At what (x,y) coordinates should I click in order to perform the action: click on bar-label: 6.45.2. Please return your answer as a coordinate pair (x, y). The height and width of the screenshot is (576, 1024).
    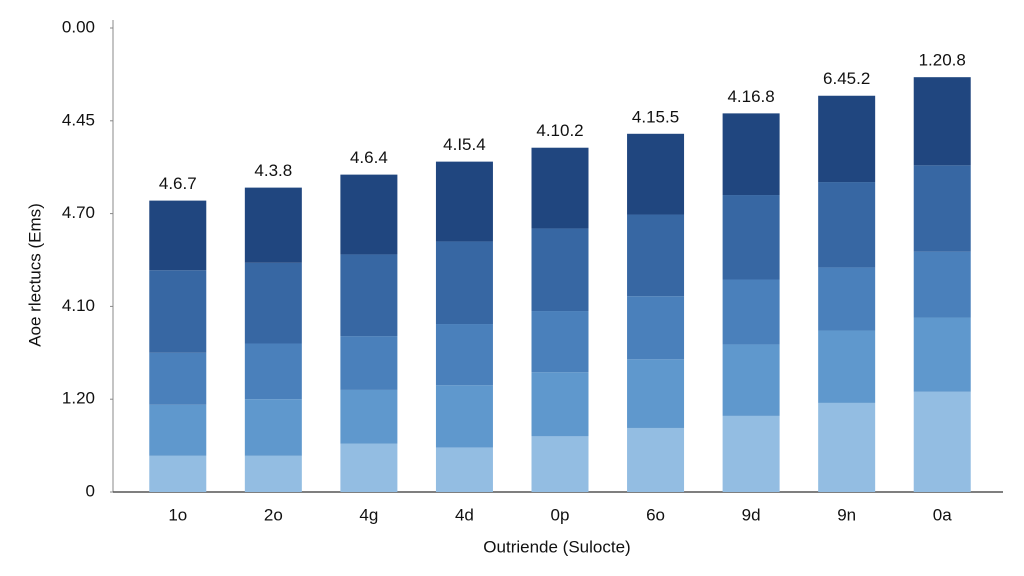
    Looking at the image, I should click on (846, 78).